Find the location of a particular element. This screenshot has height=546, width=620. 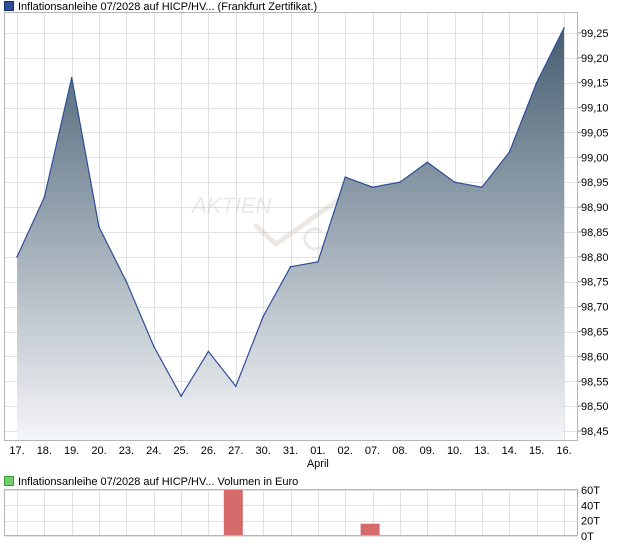

volume-y-tick-label: 20T is located at coordinates (590, 522).